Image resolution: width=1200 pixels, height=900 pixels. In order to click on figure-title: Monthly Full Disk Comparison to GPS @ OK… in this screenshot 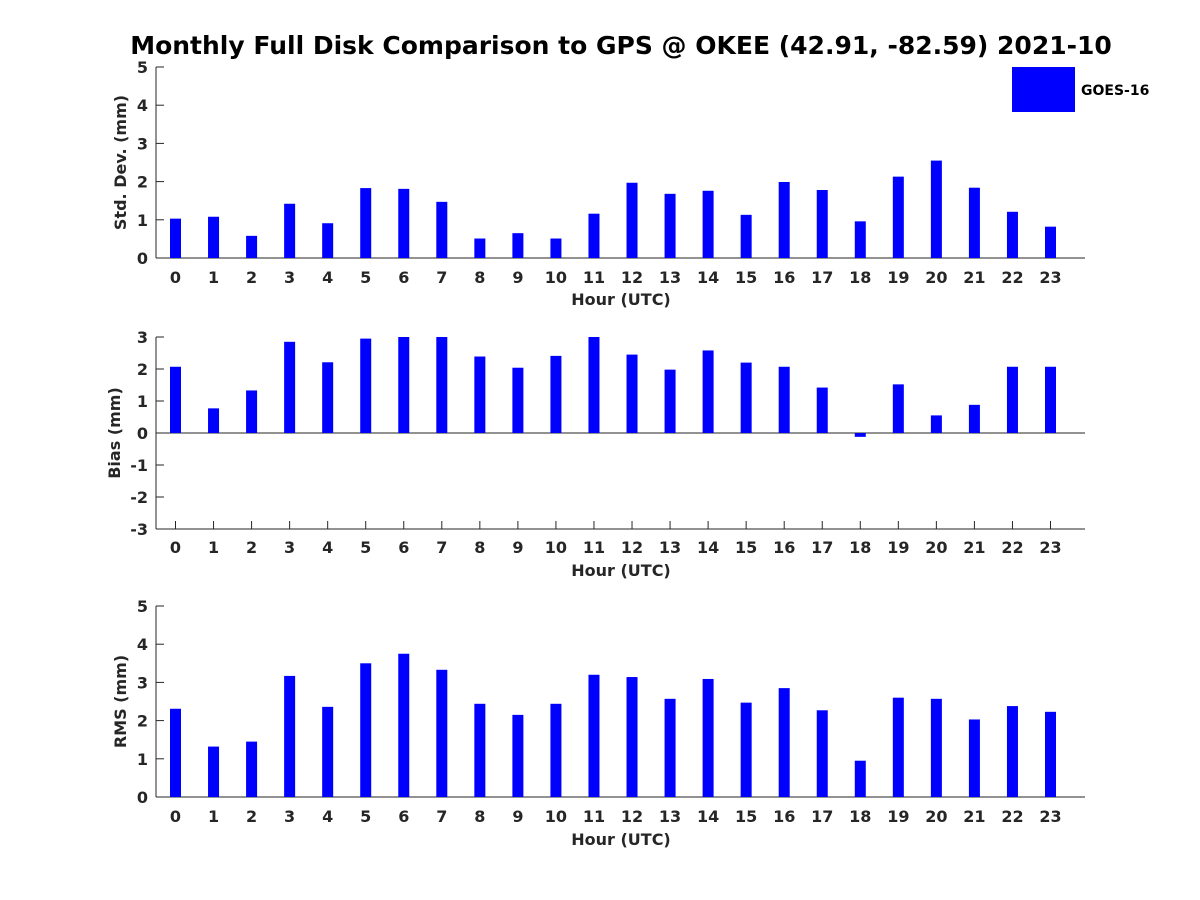, I will do `click(621, 45)`.